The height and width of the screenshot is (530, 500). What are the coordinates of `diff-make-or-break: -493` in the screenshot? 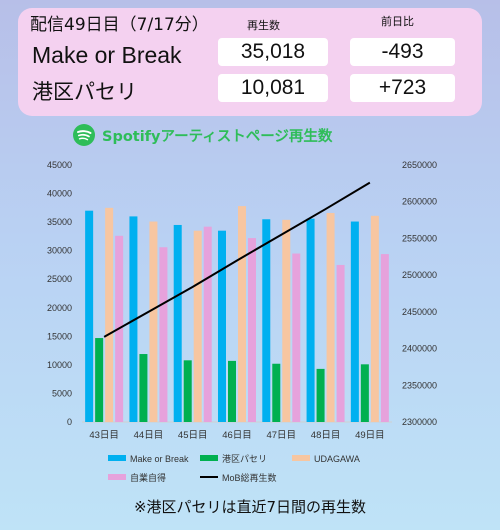 It's located at (402, 52).